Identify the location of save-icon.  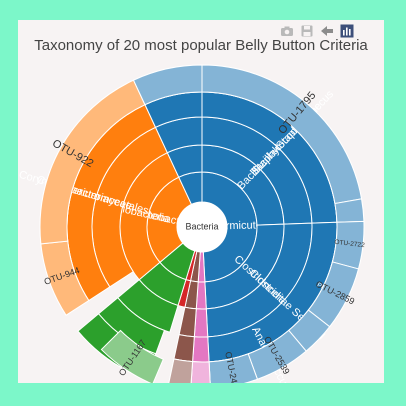
(307, 31).